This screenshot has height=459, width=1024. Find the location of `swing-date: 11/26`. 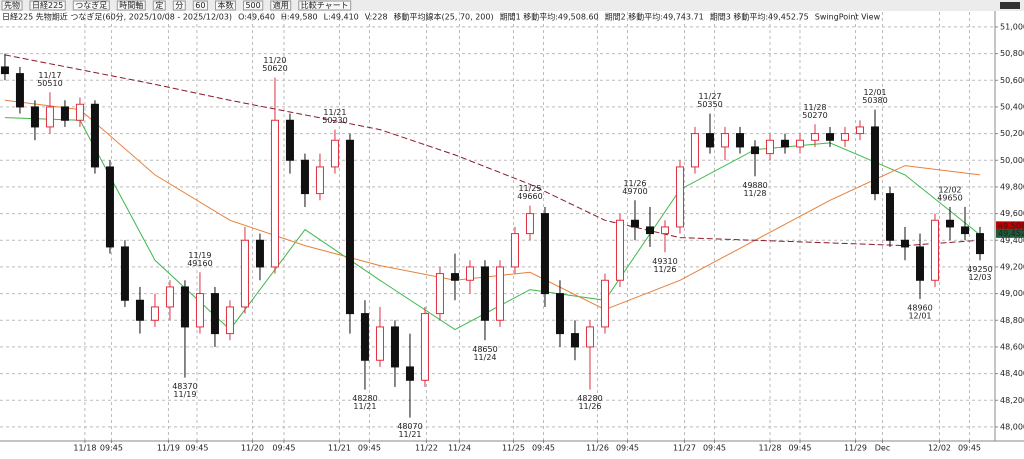

swing-date: 11/26 is located at coordinates (589, 406).